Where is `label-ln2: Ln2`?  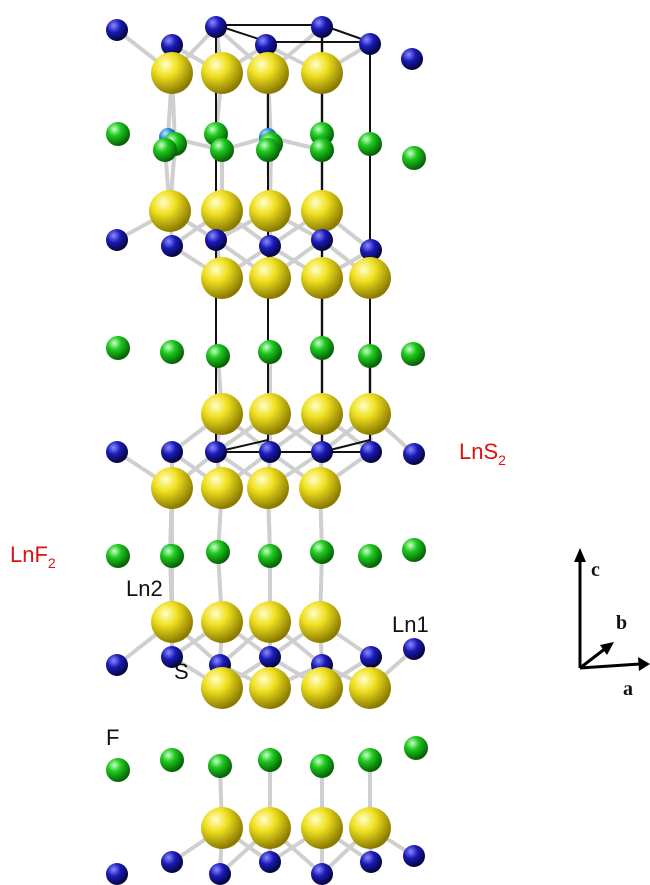 label-ln2: Ln2 is located at coordinates (144, 588).